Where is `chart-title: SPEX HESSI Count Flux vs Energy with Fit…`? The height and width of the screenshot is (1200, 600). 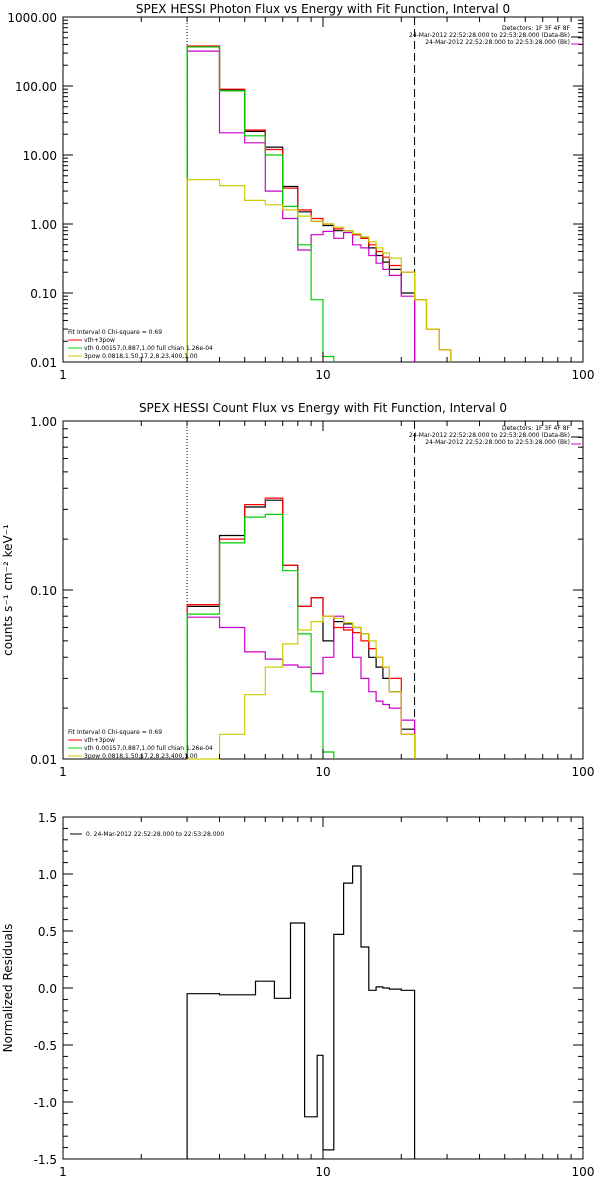
chart-title: SPEX HESSI Count Flux vs Energy with Fit… is located at coordinates (323, 408).